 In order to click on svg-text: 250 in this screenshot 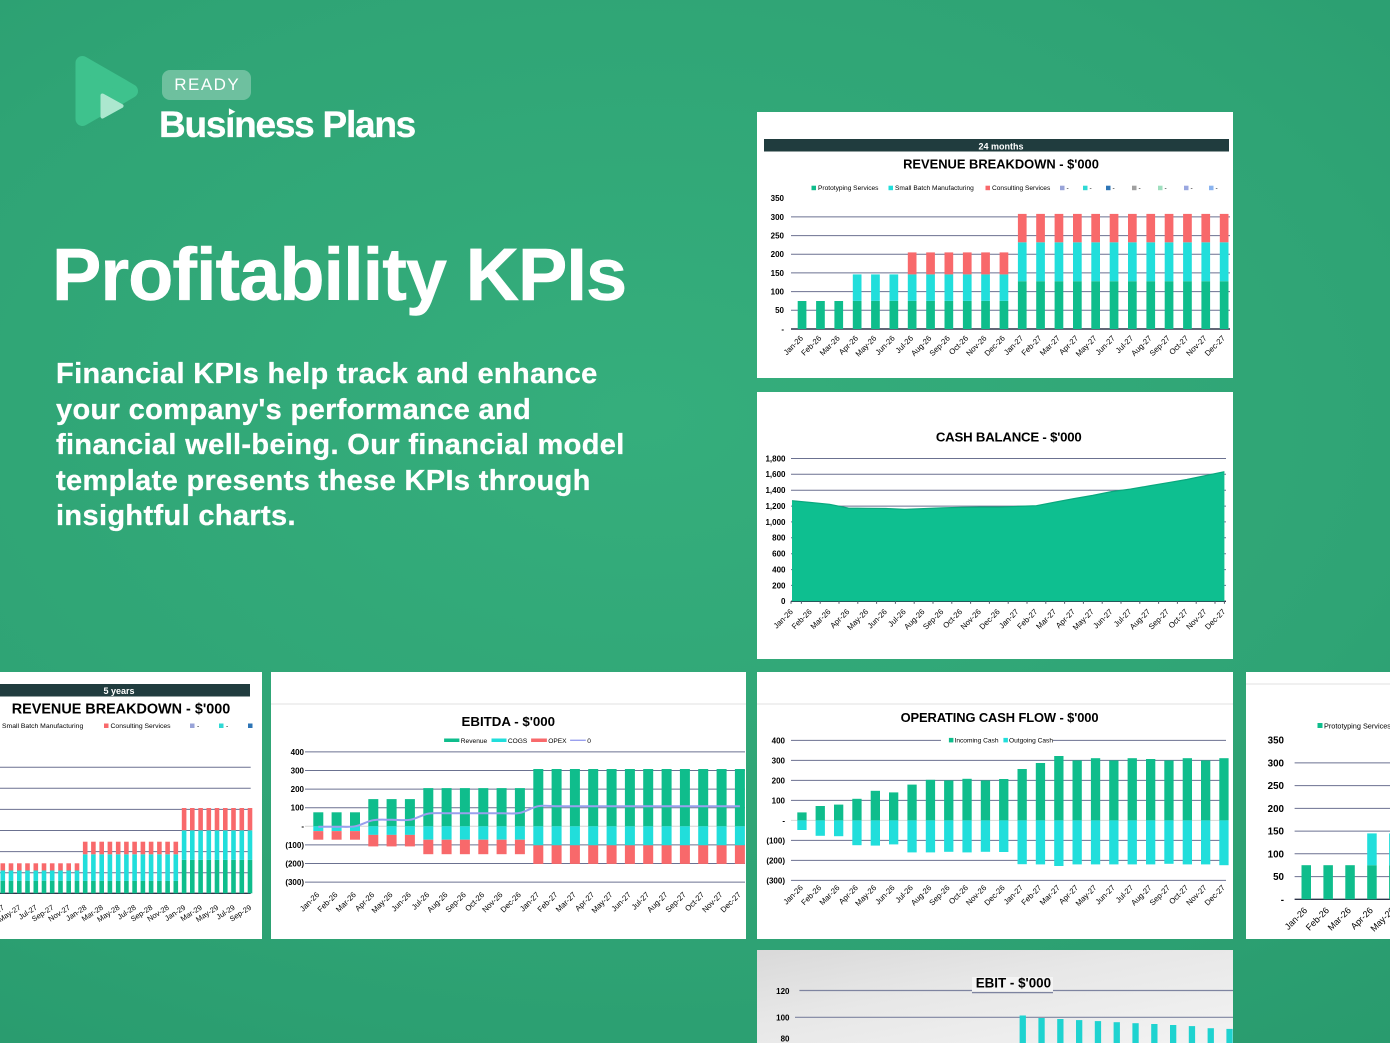, I will do `click(778, 236)`.